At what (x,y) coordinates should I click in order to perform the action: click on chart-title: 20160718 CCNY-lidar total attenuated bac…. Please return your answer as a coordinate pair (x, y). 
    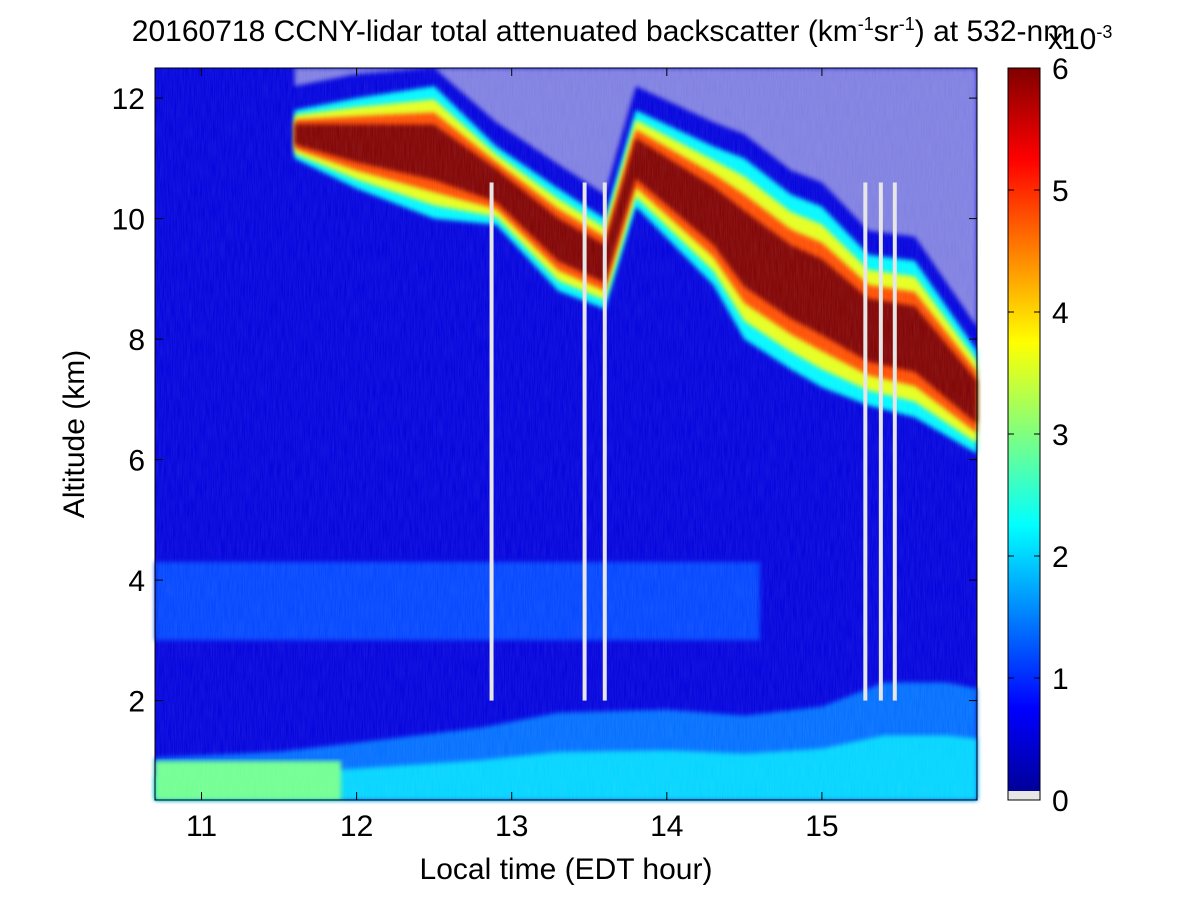
    Looking at the image, I should click on (600, 31).